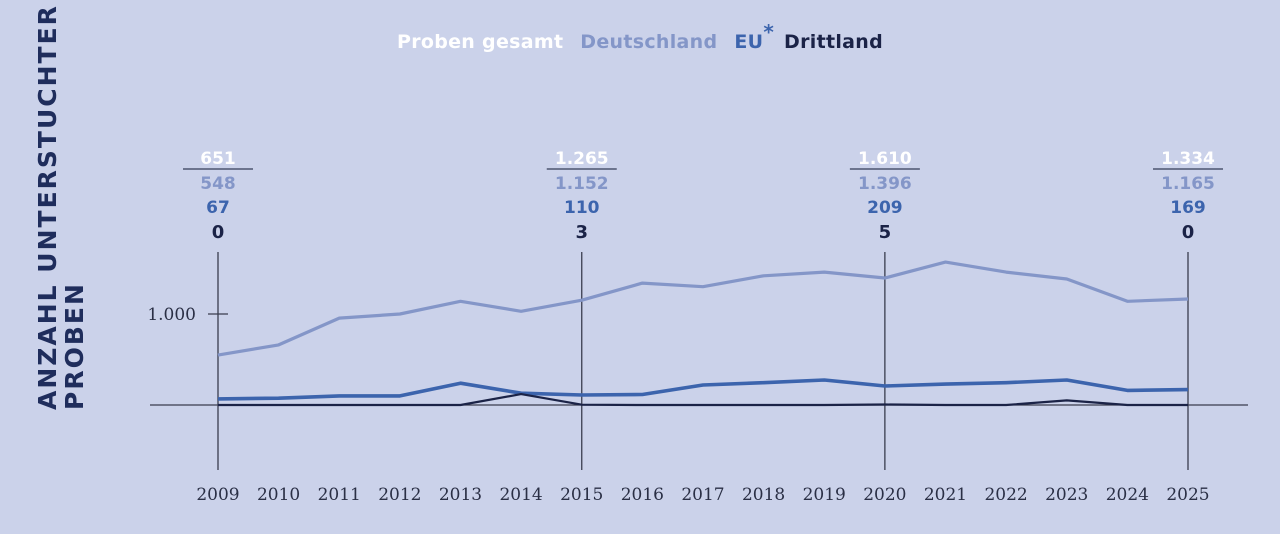 The height and width of the screenshot is (534, 1280). What do you see at coordinates (642, 495) in the screenshot?
I see `x-tick-label: 2016` at bounding box center [642, 495].